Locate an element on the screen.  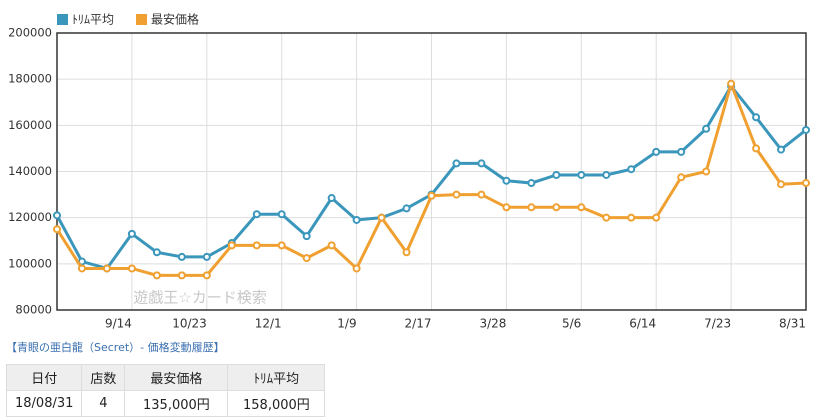
y-tick-label: 80000 is located at coordinates (33, 310).